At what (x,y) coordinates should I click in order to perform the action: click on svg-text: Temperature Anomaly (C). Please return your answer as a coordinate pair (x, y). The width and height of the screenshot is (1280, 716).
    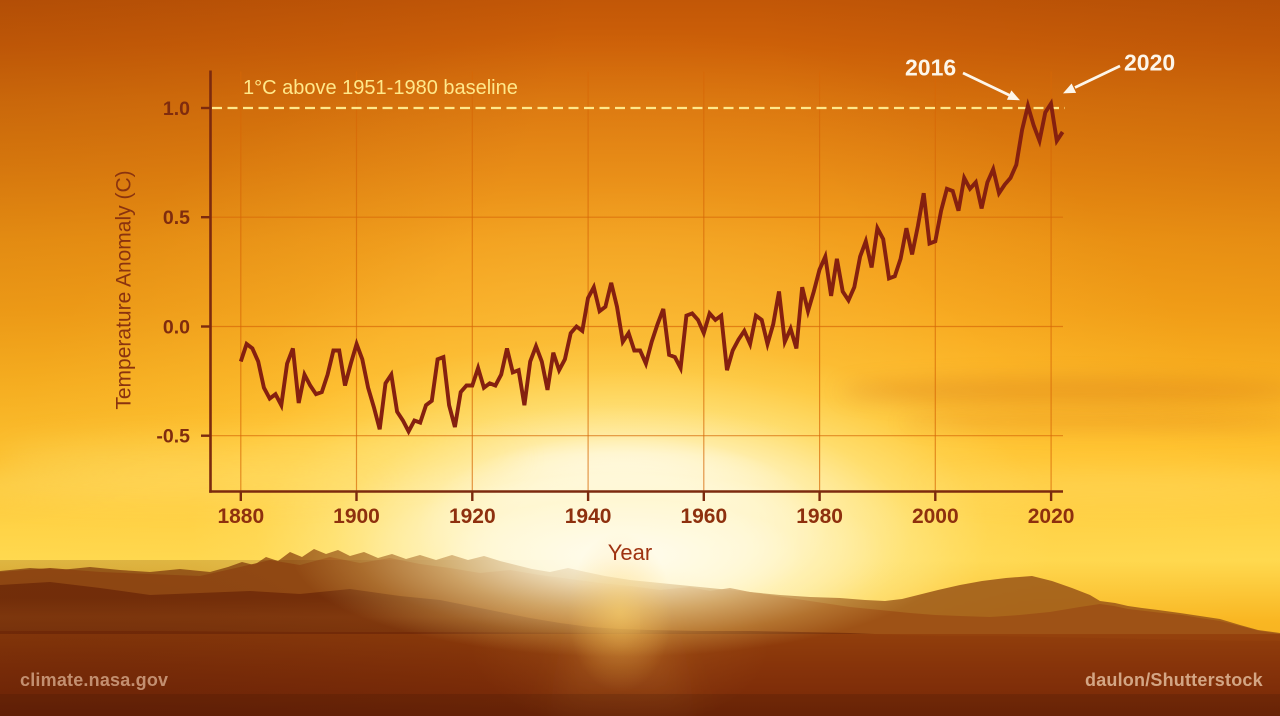
    Looking at the image, I should click on (124, 289).